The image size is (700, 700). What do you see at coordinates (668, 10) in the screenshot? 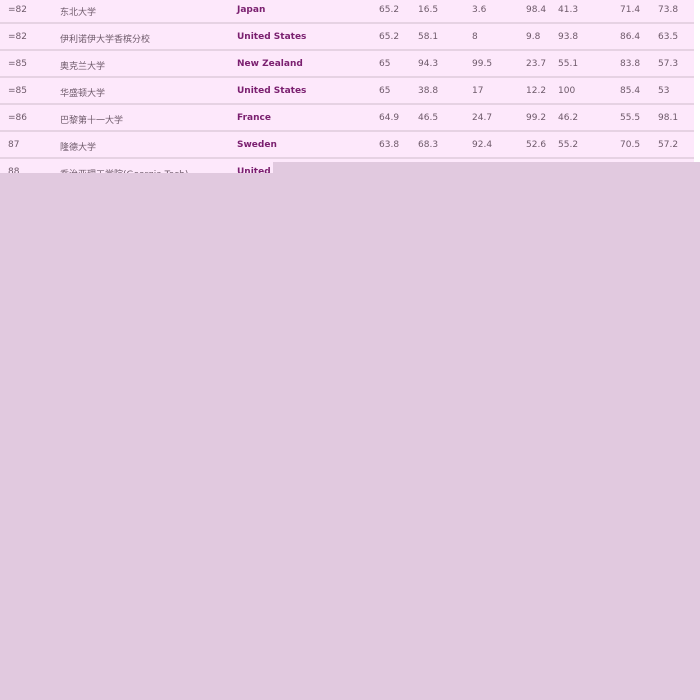
I see `score-cell: 73.8` at bounding box center [668, 10].